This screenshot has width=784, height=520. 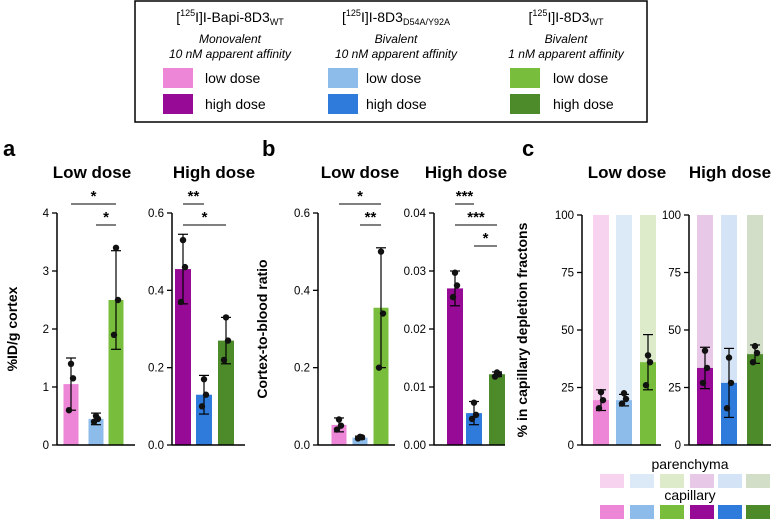 I want to click on legend-col2-affinity: 10 nM apparent affinity, so click(x=396, y=54).